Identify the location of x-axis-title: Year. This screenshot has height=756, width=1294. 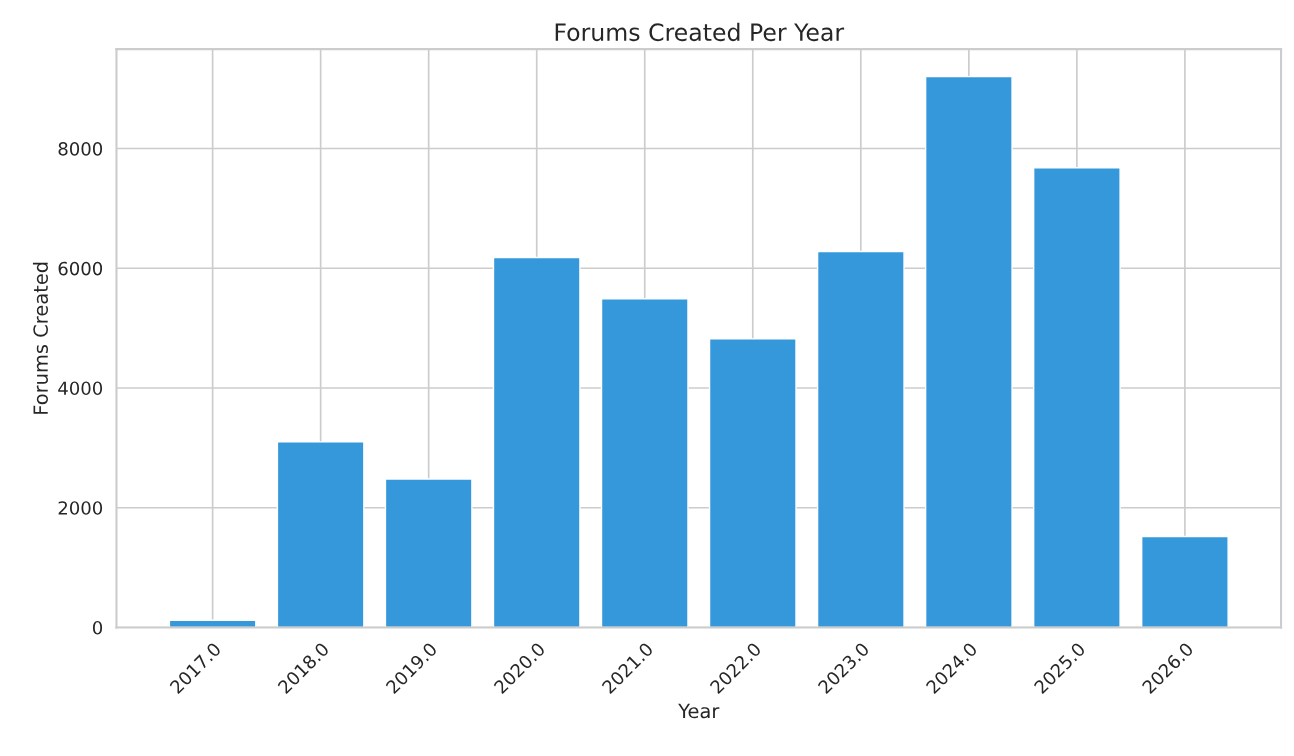
(699, 711).